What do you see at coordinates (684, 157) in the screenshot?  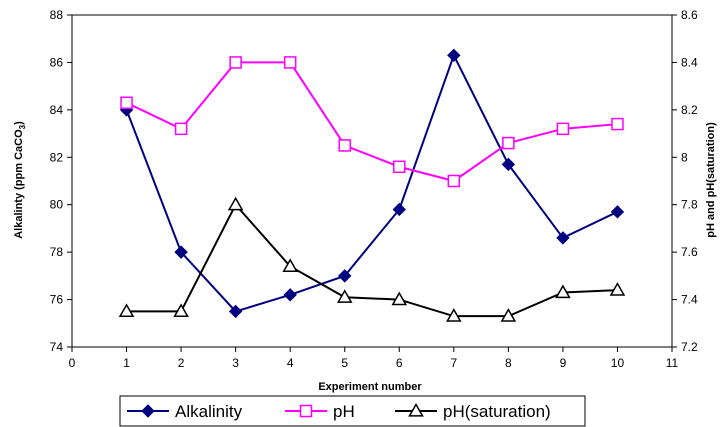 I see `y2-tick-label: 8` at bounding box center [684, 157].